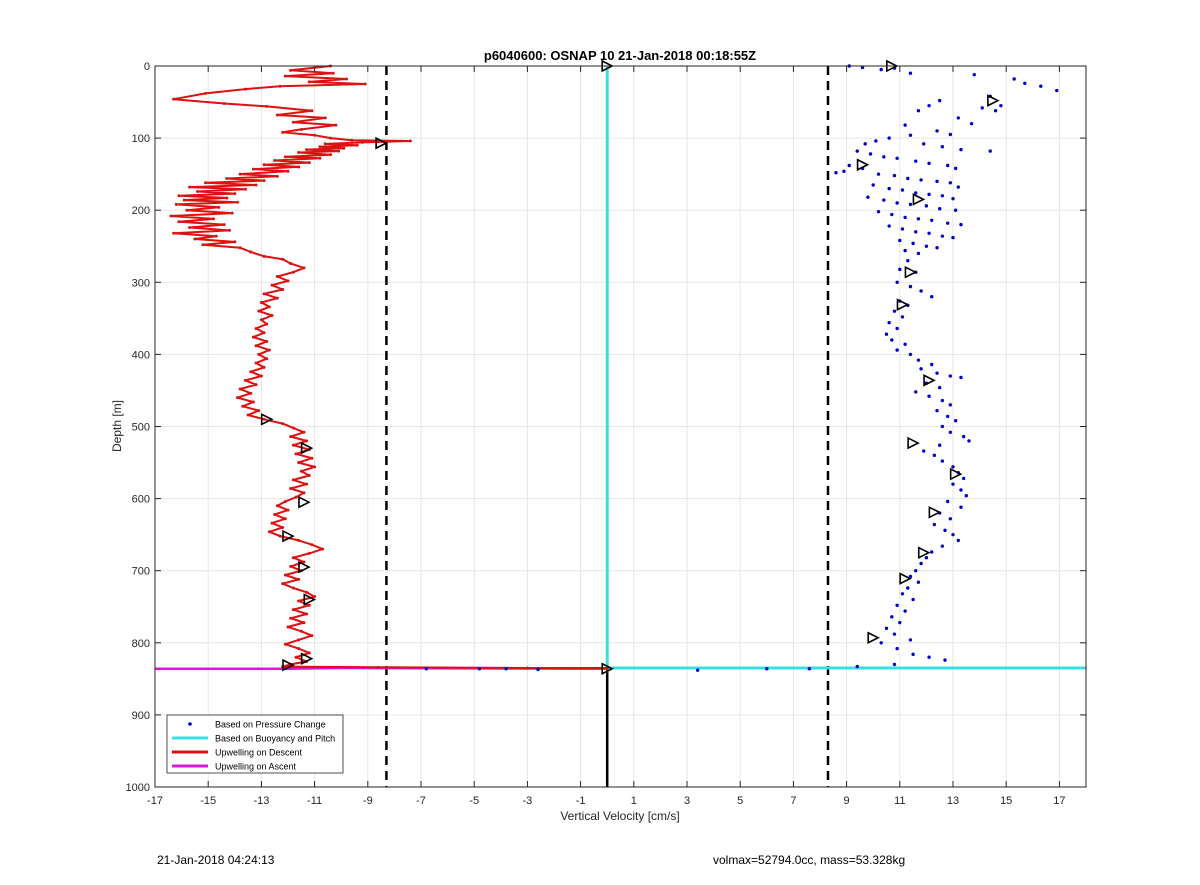 The height and width of the screenshot is (885, 1200). What do you see at coordinates (256, 767) in the screenshot?
I see `legend-label: Upwelling on Ascent` at bounding box center [256, 767].